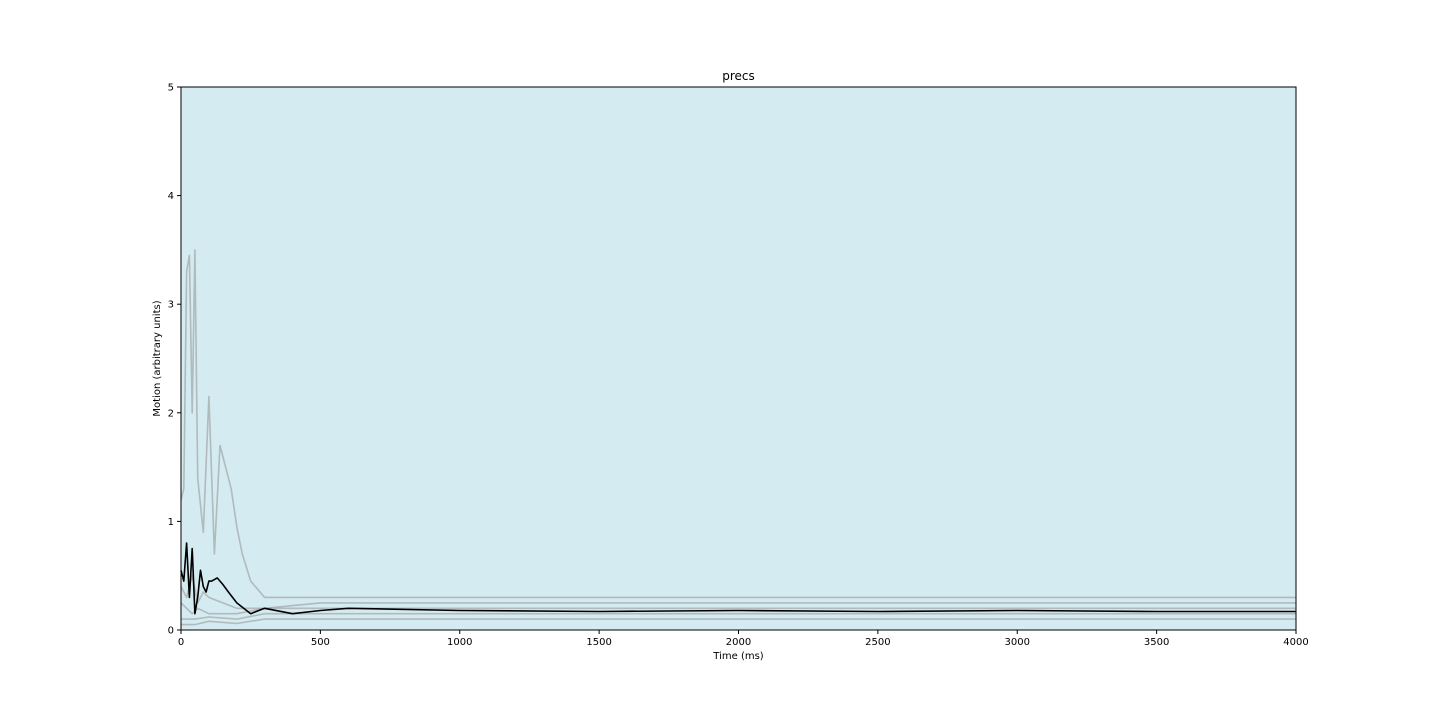 The width and height of the screenshot is (1440, 720). What do you see at coordinates (1295, 642) in the screenshot?
I see `x-tick-label: 4000` at bounding box center [1295, 642].